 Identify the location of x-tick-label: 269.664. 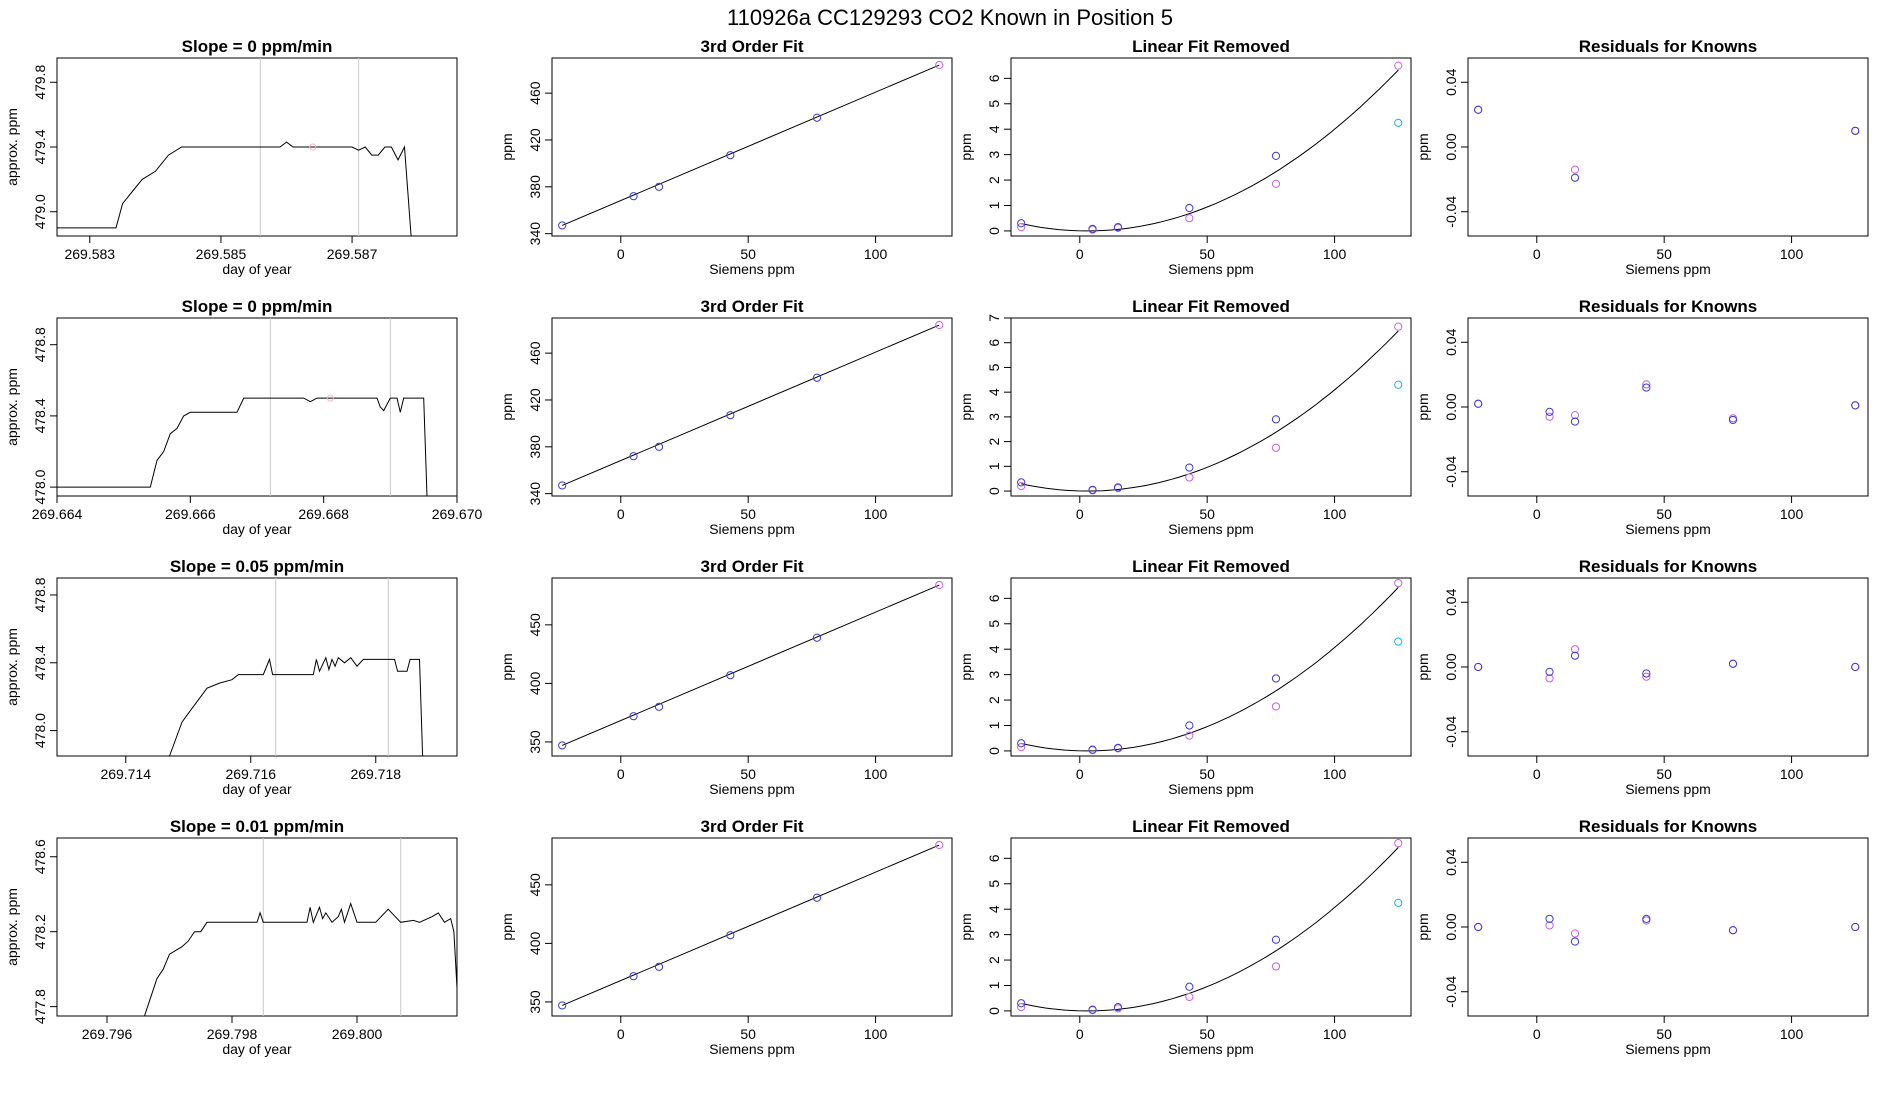
(57, 514).